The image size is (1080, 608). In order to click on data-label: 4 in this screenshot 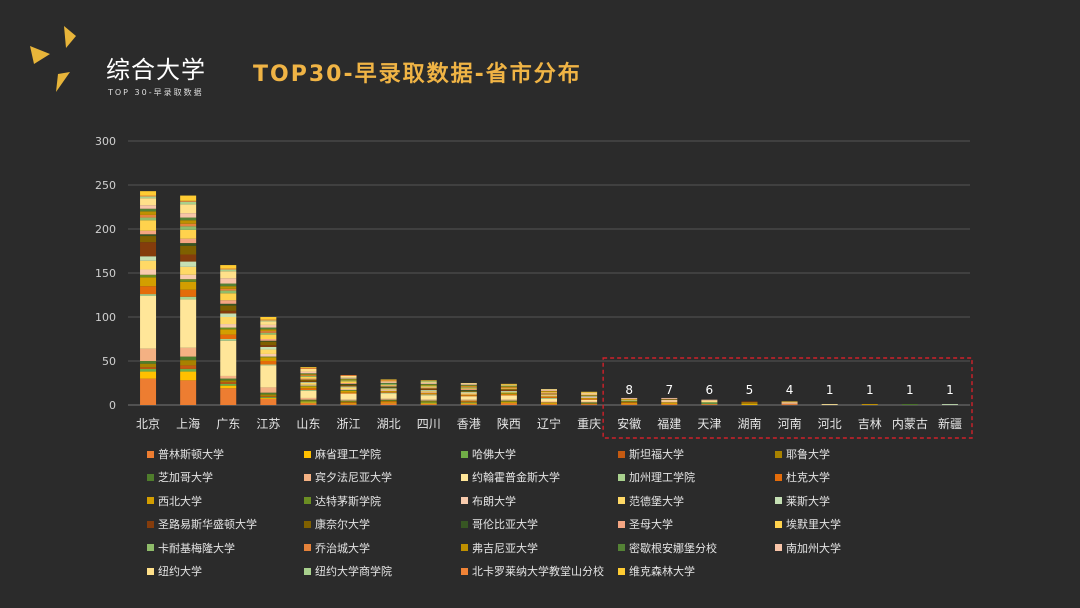, I will do `click(790, 390)`.